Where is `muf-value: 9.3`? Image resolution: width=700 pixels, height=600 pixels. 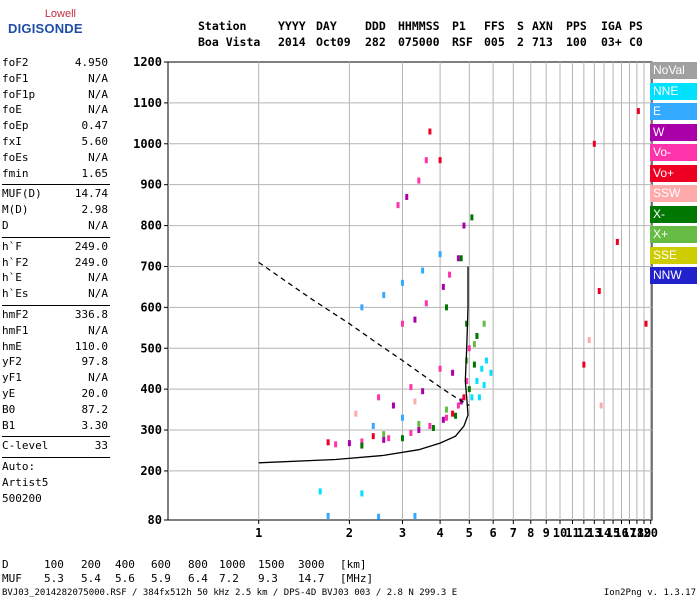 muf-value: 9.3 is located at coordinates (268, 578).